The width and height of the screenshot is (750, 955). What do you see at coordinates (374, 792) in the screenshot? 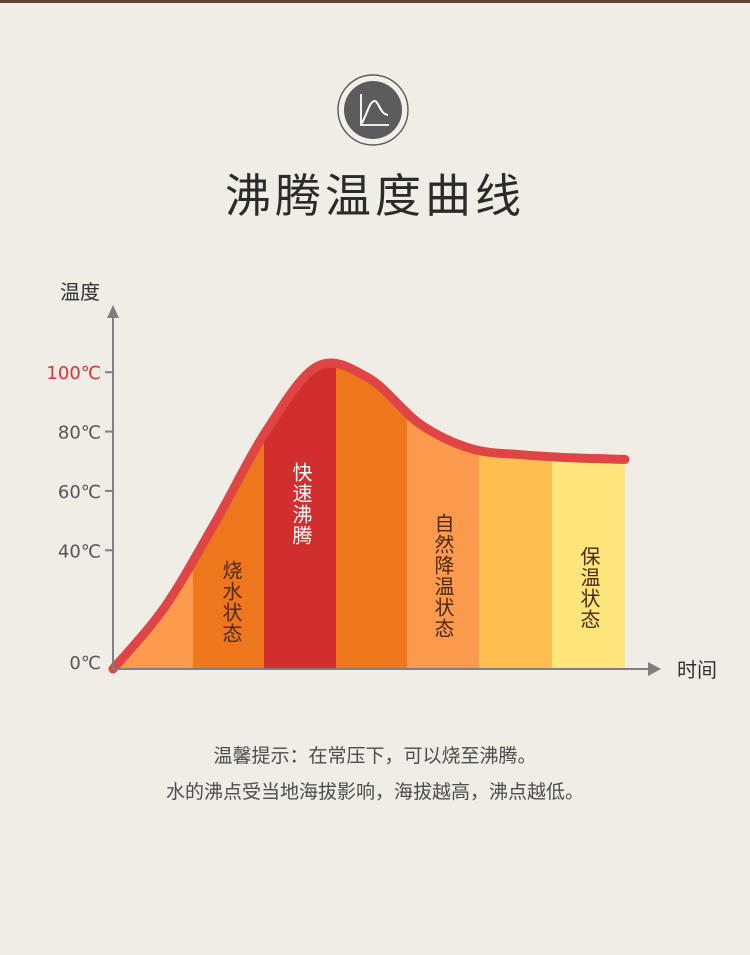
I see `tip-line-2: 水的沸点受当地海拔影响，海拔越高，沸点越低。` at bounding box center [374, 792].